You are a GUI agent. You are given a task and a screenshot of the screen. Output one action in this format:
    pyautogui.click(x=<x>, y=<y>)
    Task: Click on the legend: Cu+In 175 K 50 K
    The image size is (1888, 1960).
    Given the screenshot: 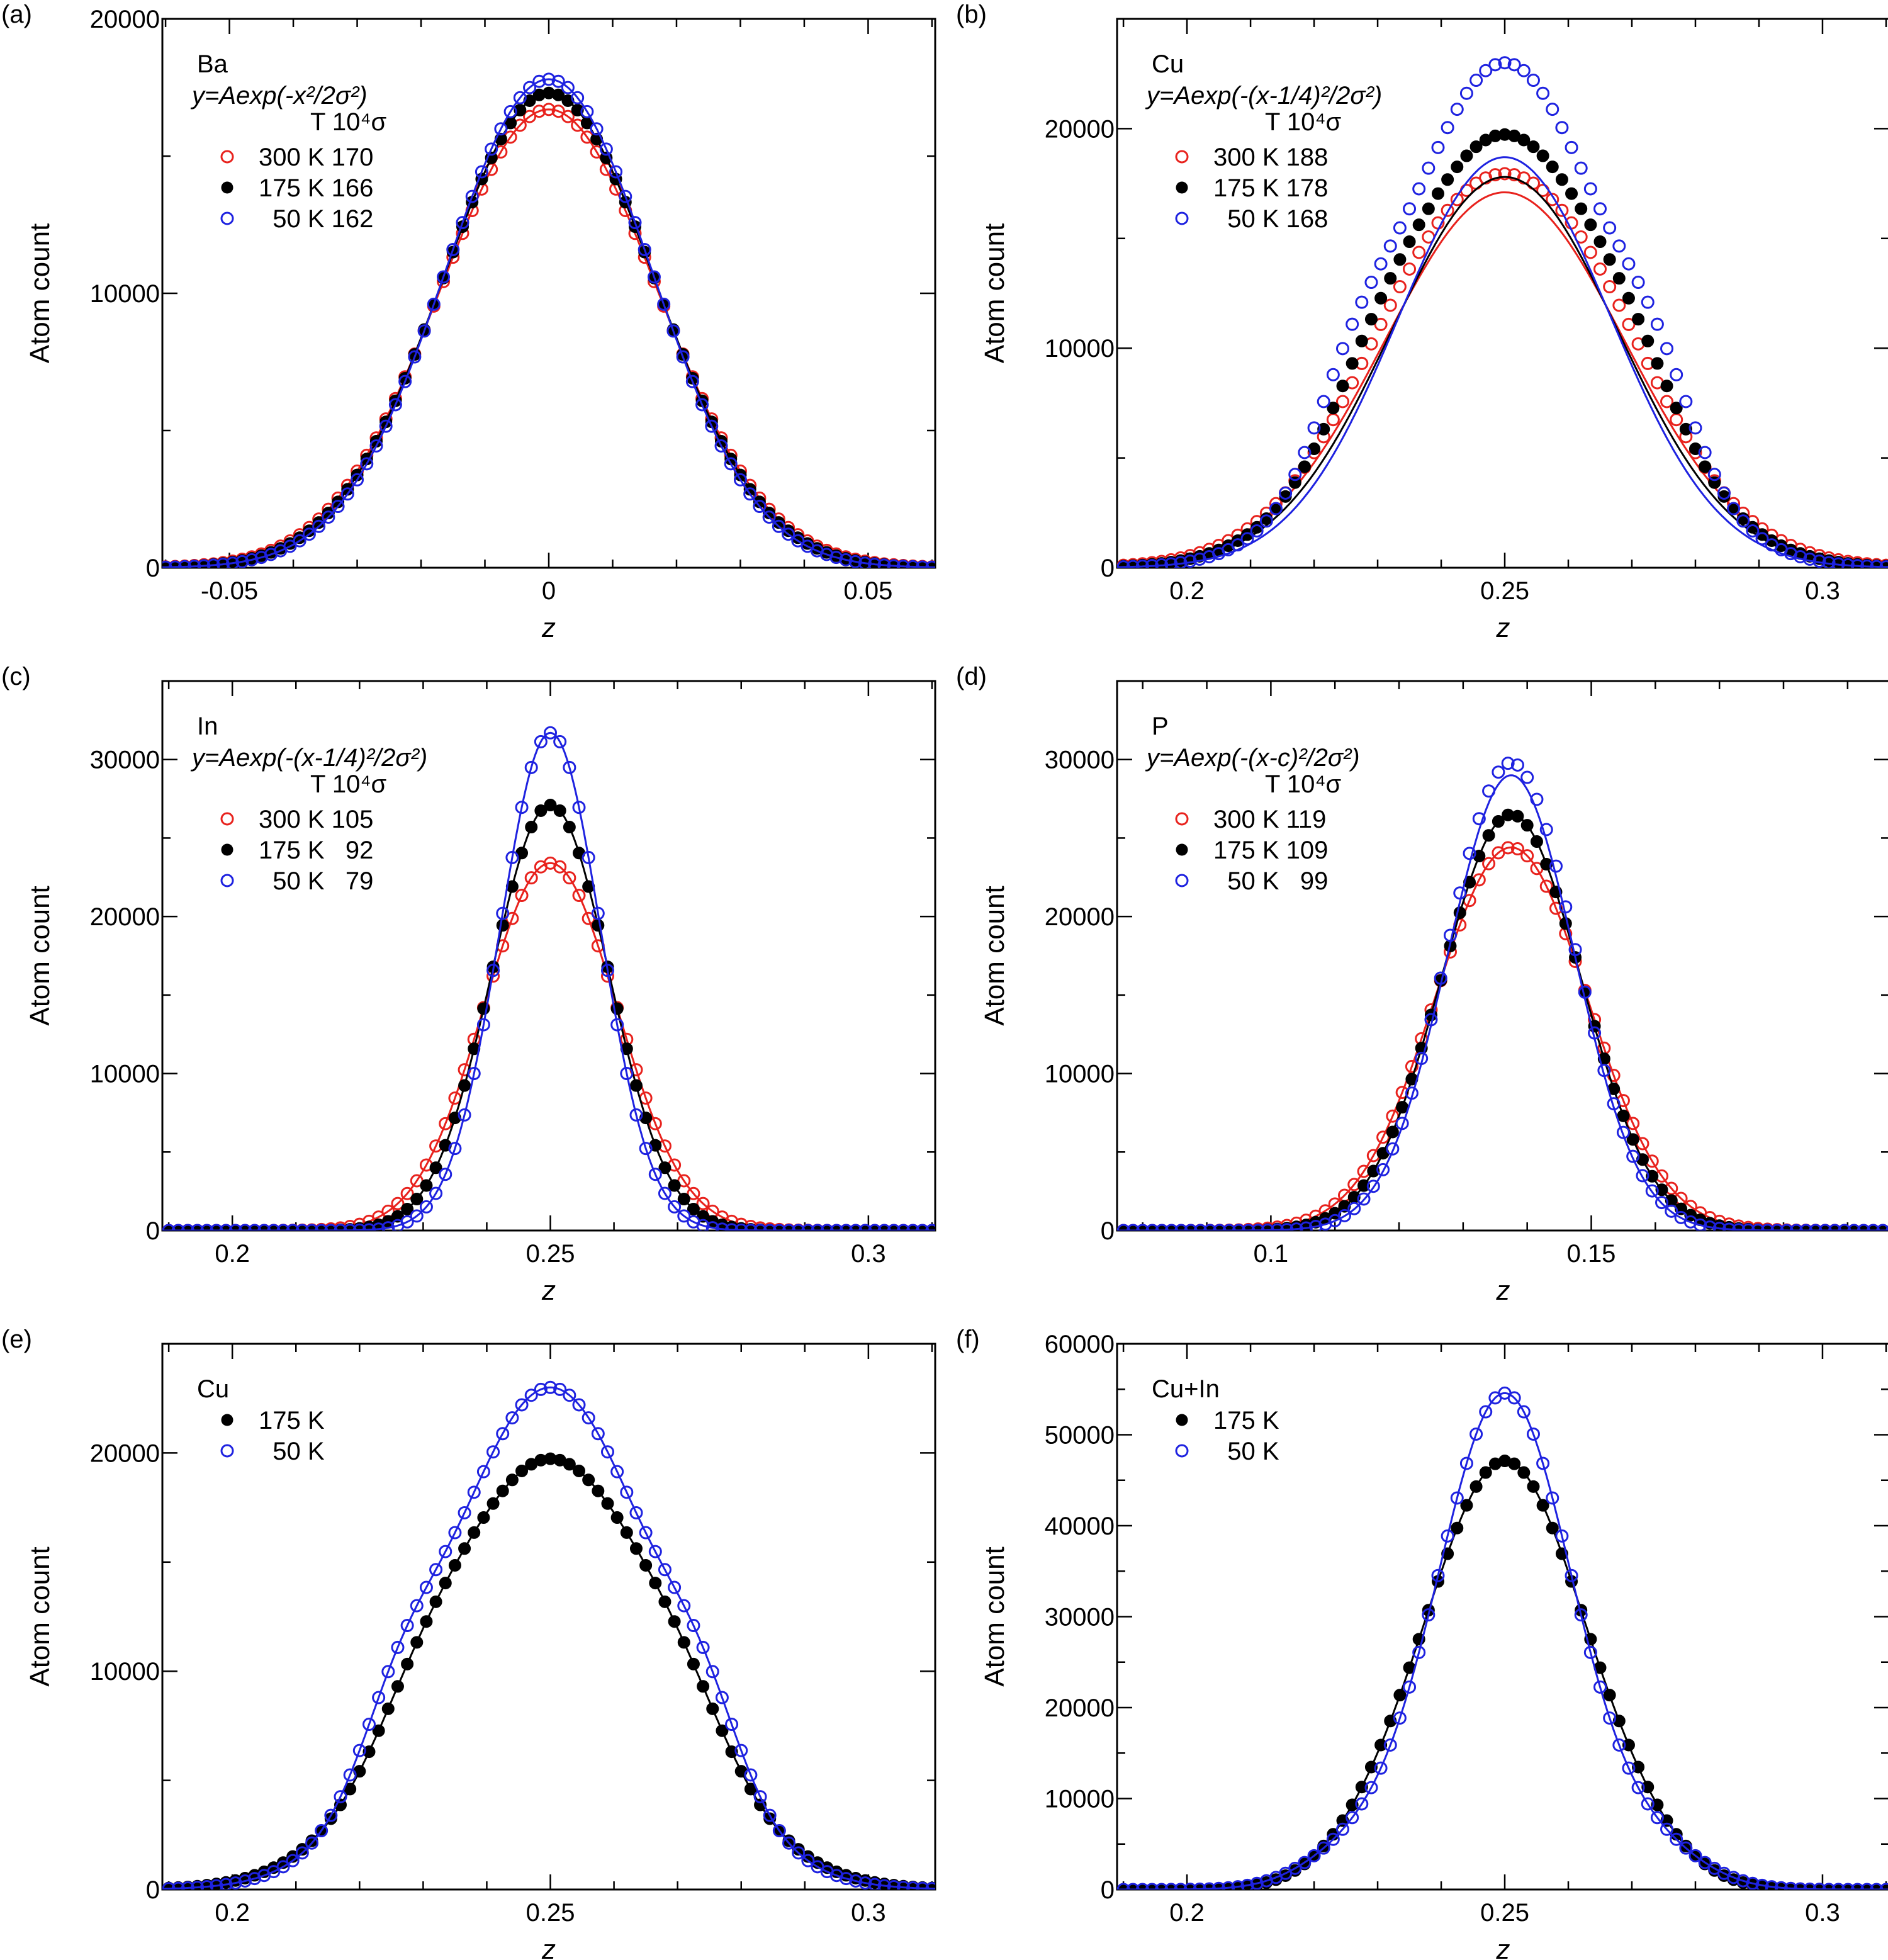 What is the action you would take?
    pyautogui.click(x=1215, y=1420)
    